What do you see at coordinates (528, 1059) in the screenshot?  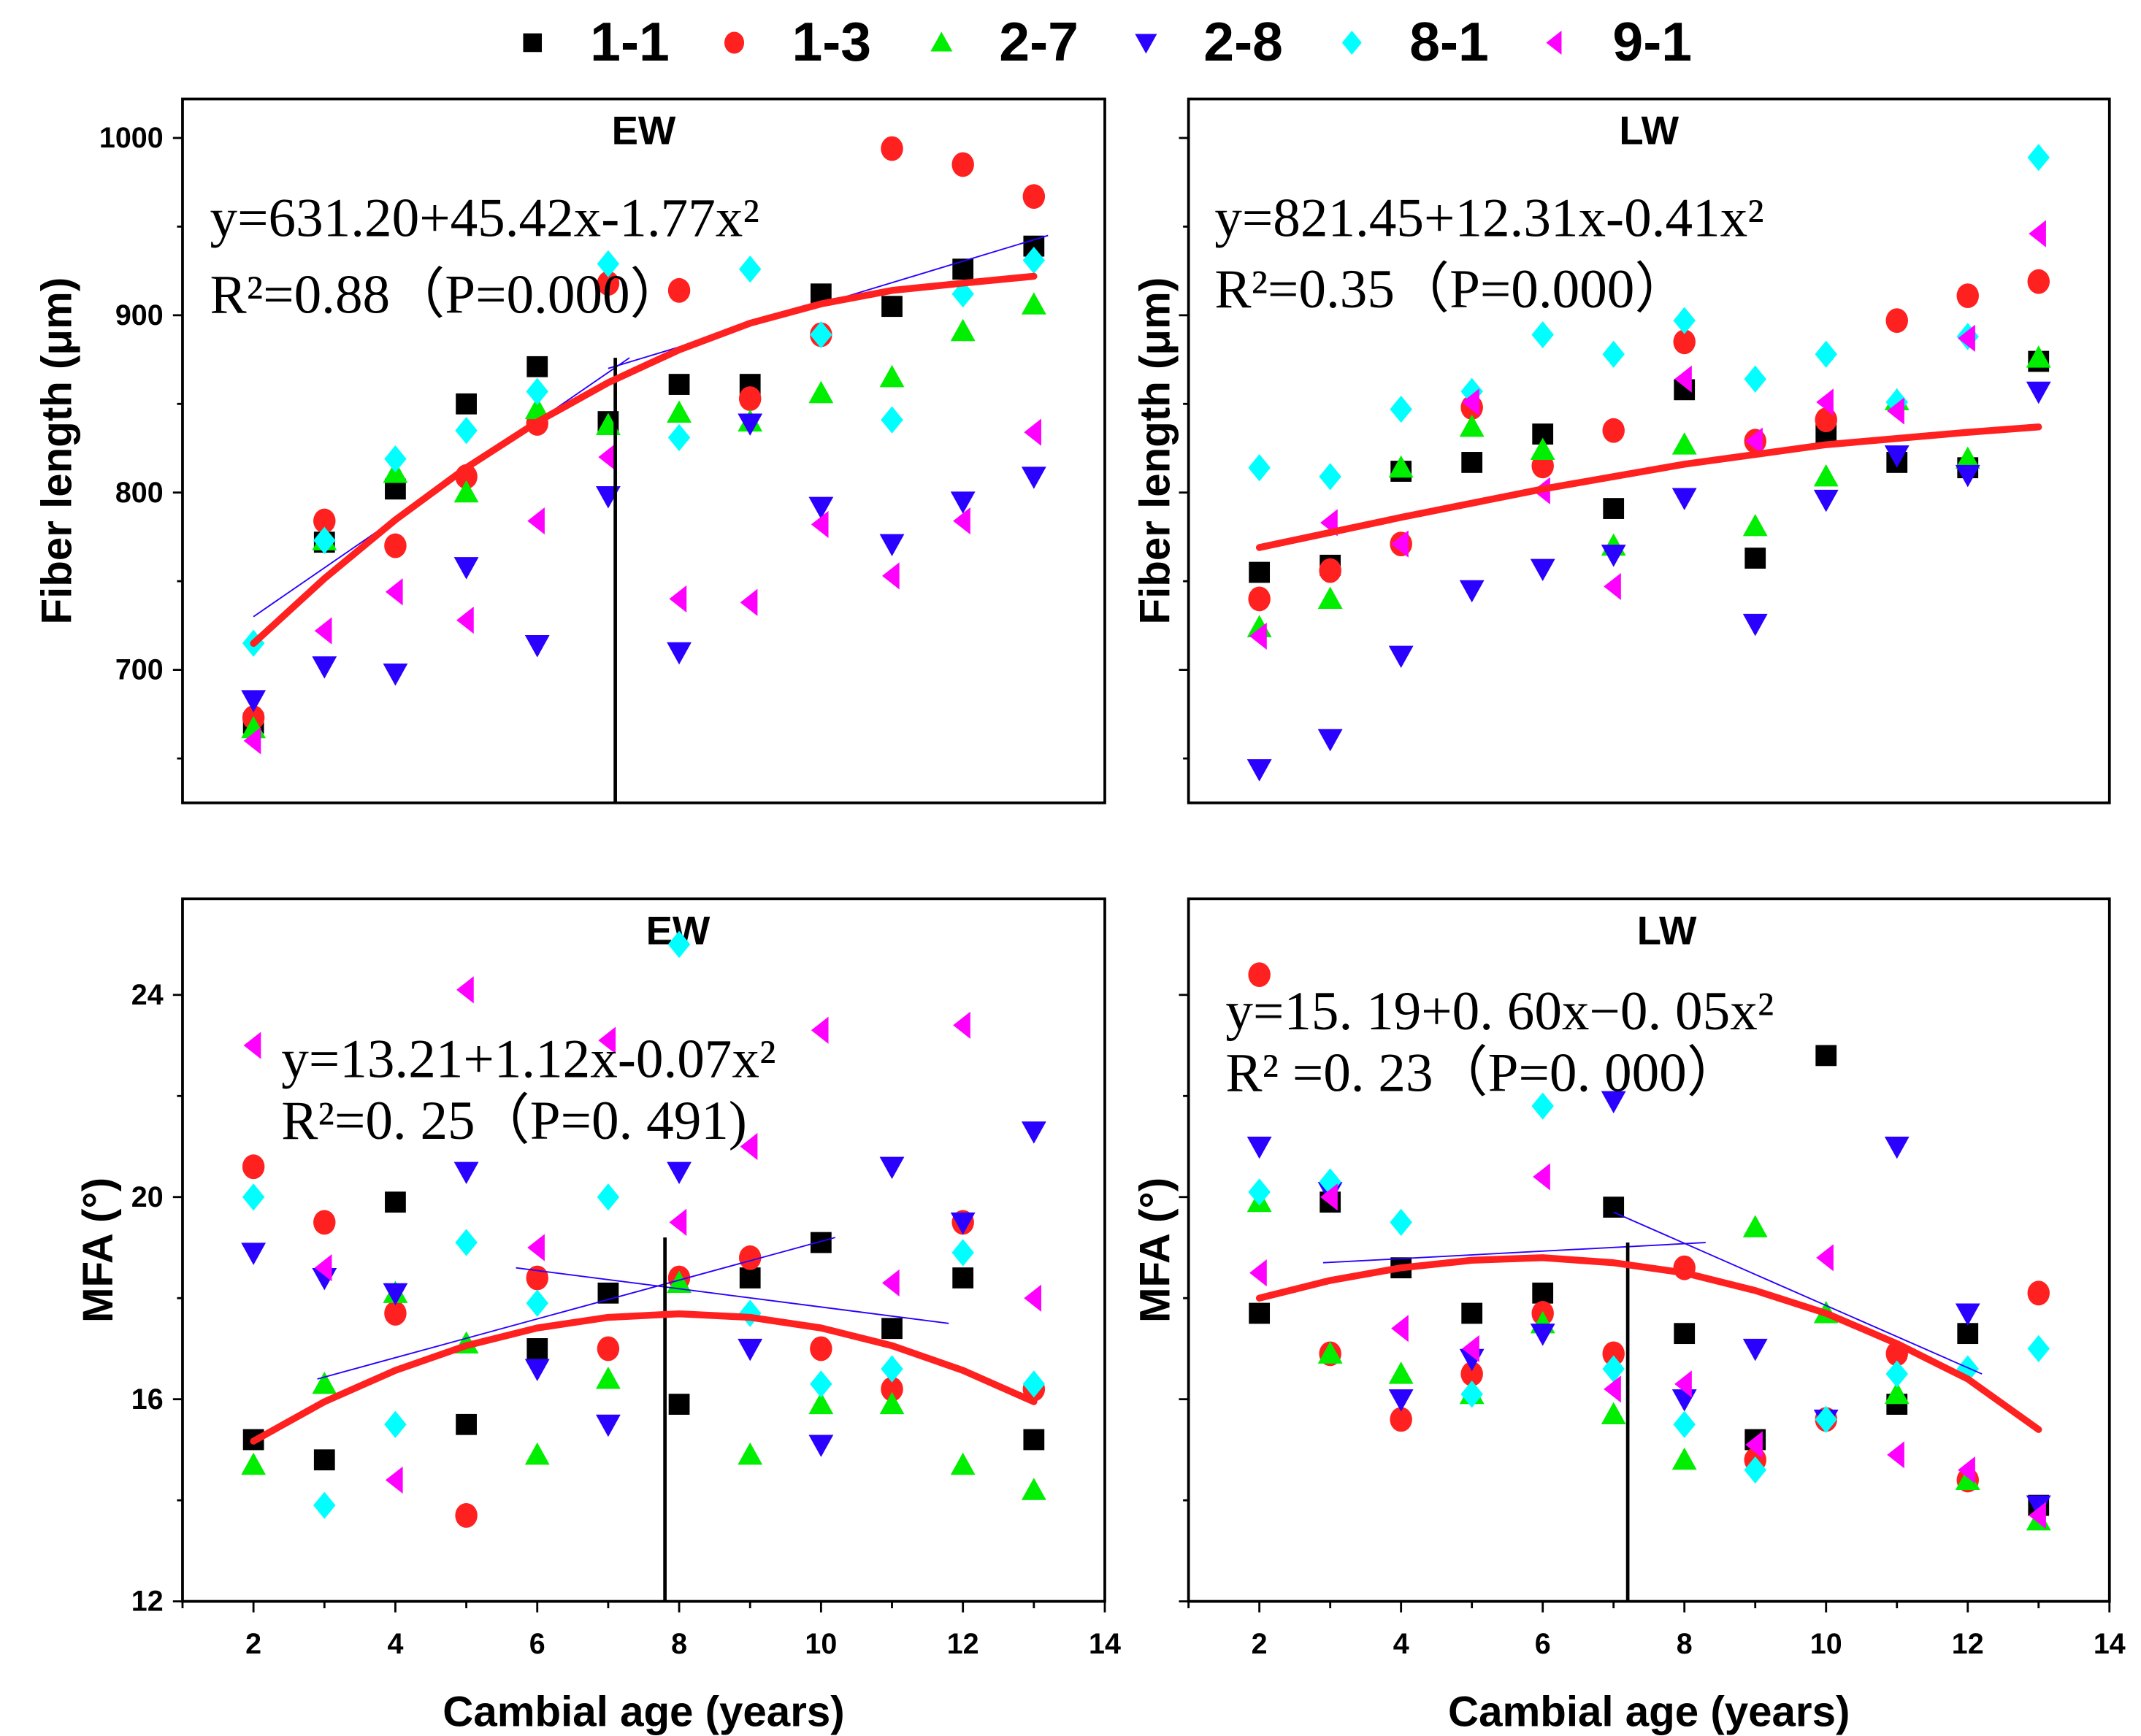 I see `fit-equation: y=13.21+1.12x-0.07x²` at bounding box center [528, 1059].